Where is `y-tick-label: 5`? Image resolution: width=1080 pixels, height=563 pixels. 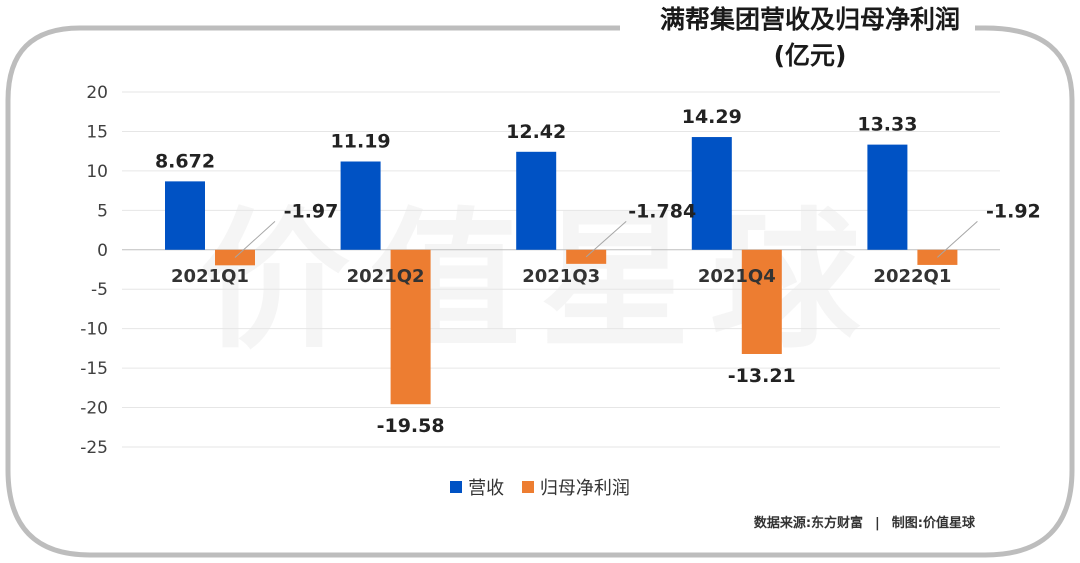
y-tick-label: 5 is located at coordinates (102, 211).